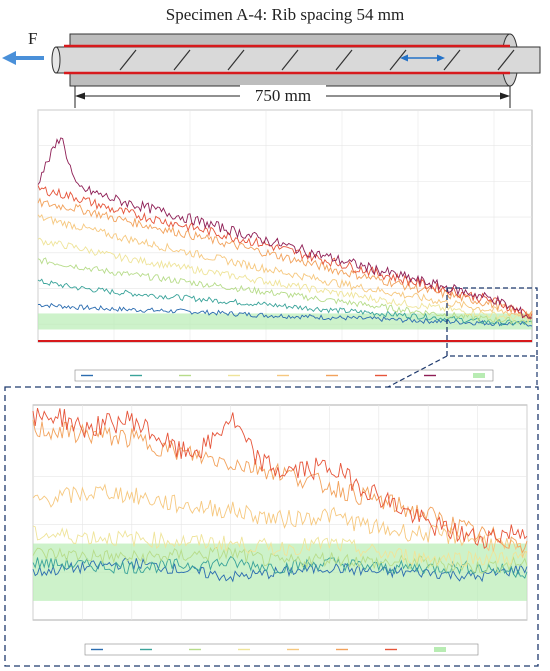  What do you see at coordinates (56, 60) in the screenshot?
I see `specimen-left-bar-end` at bounding box center [56, 60].